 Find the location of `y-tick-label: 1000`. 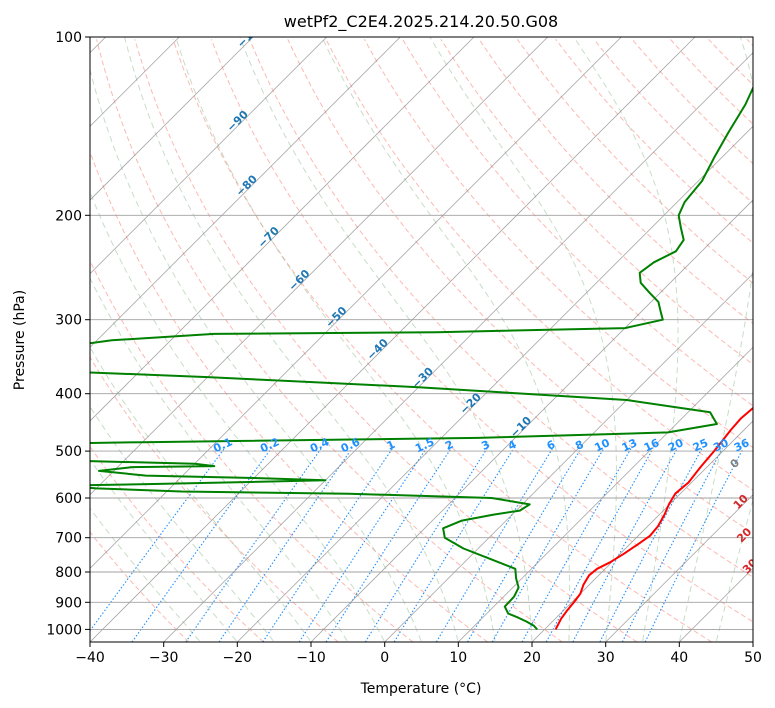

y-tick-label: 1000 is located at coordinates (64, 630).